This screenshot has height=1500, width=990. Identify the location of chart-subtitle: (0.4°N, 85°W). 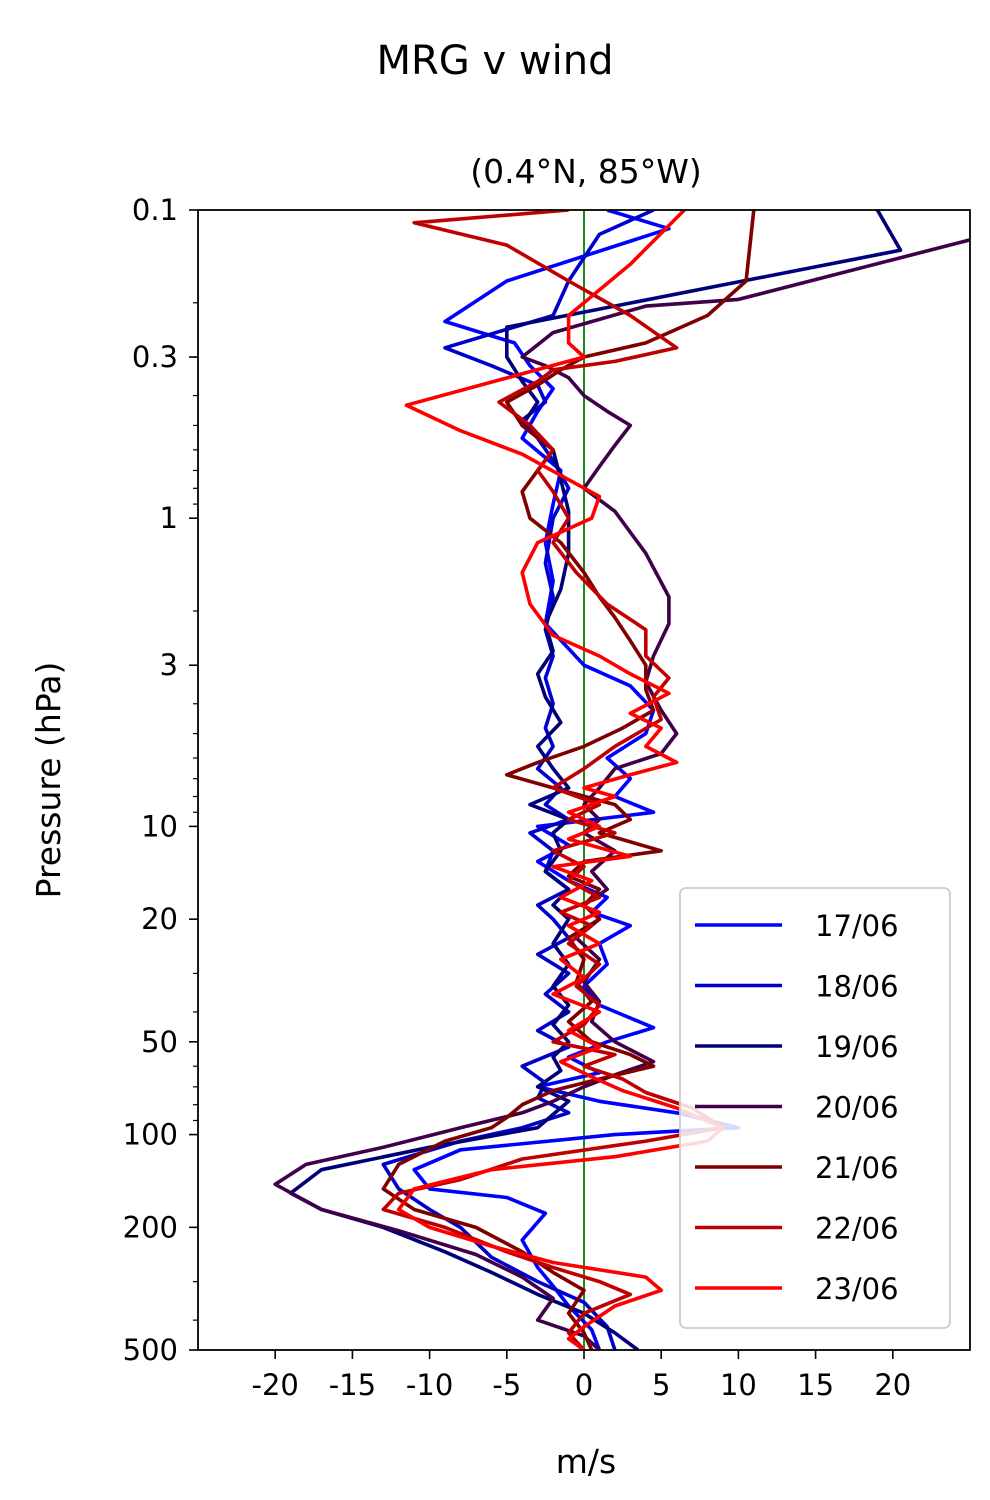
(586, 171).